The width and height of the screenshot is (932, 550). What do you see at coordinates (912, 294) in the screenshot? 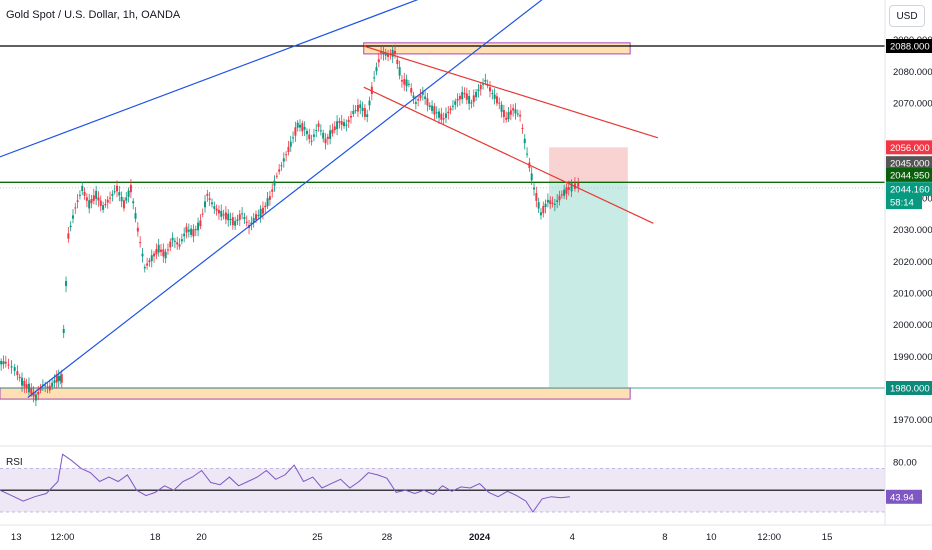
I see `price-tick-label: 2010.000` at bounding box center [912, 294].